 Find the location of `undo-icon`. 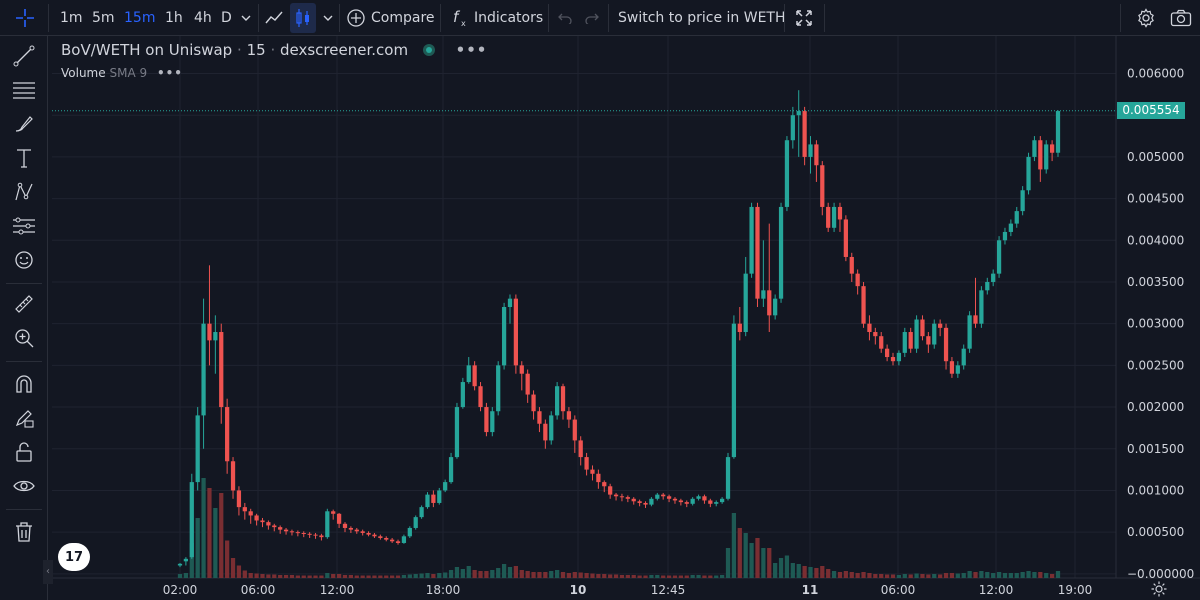

undo-icon is located at coordinates (565, 18).